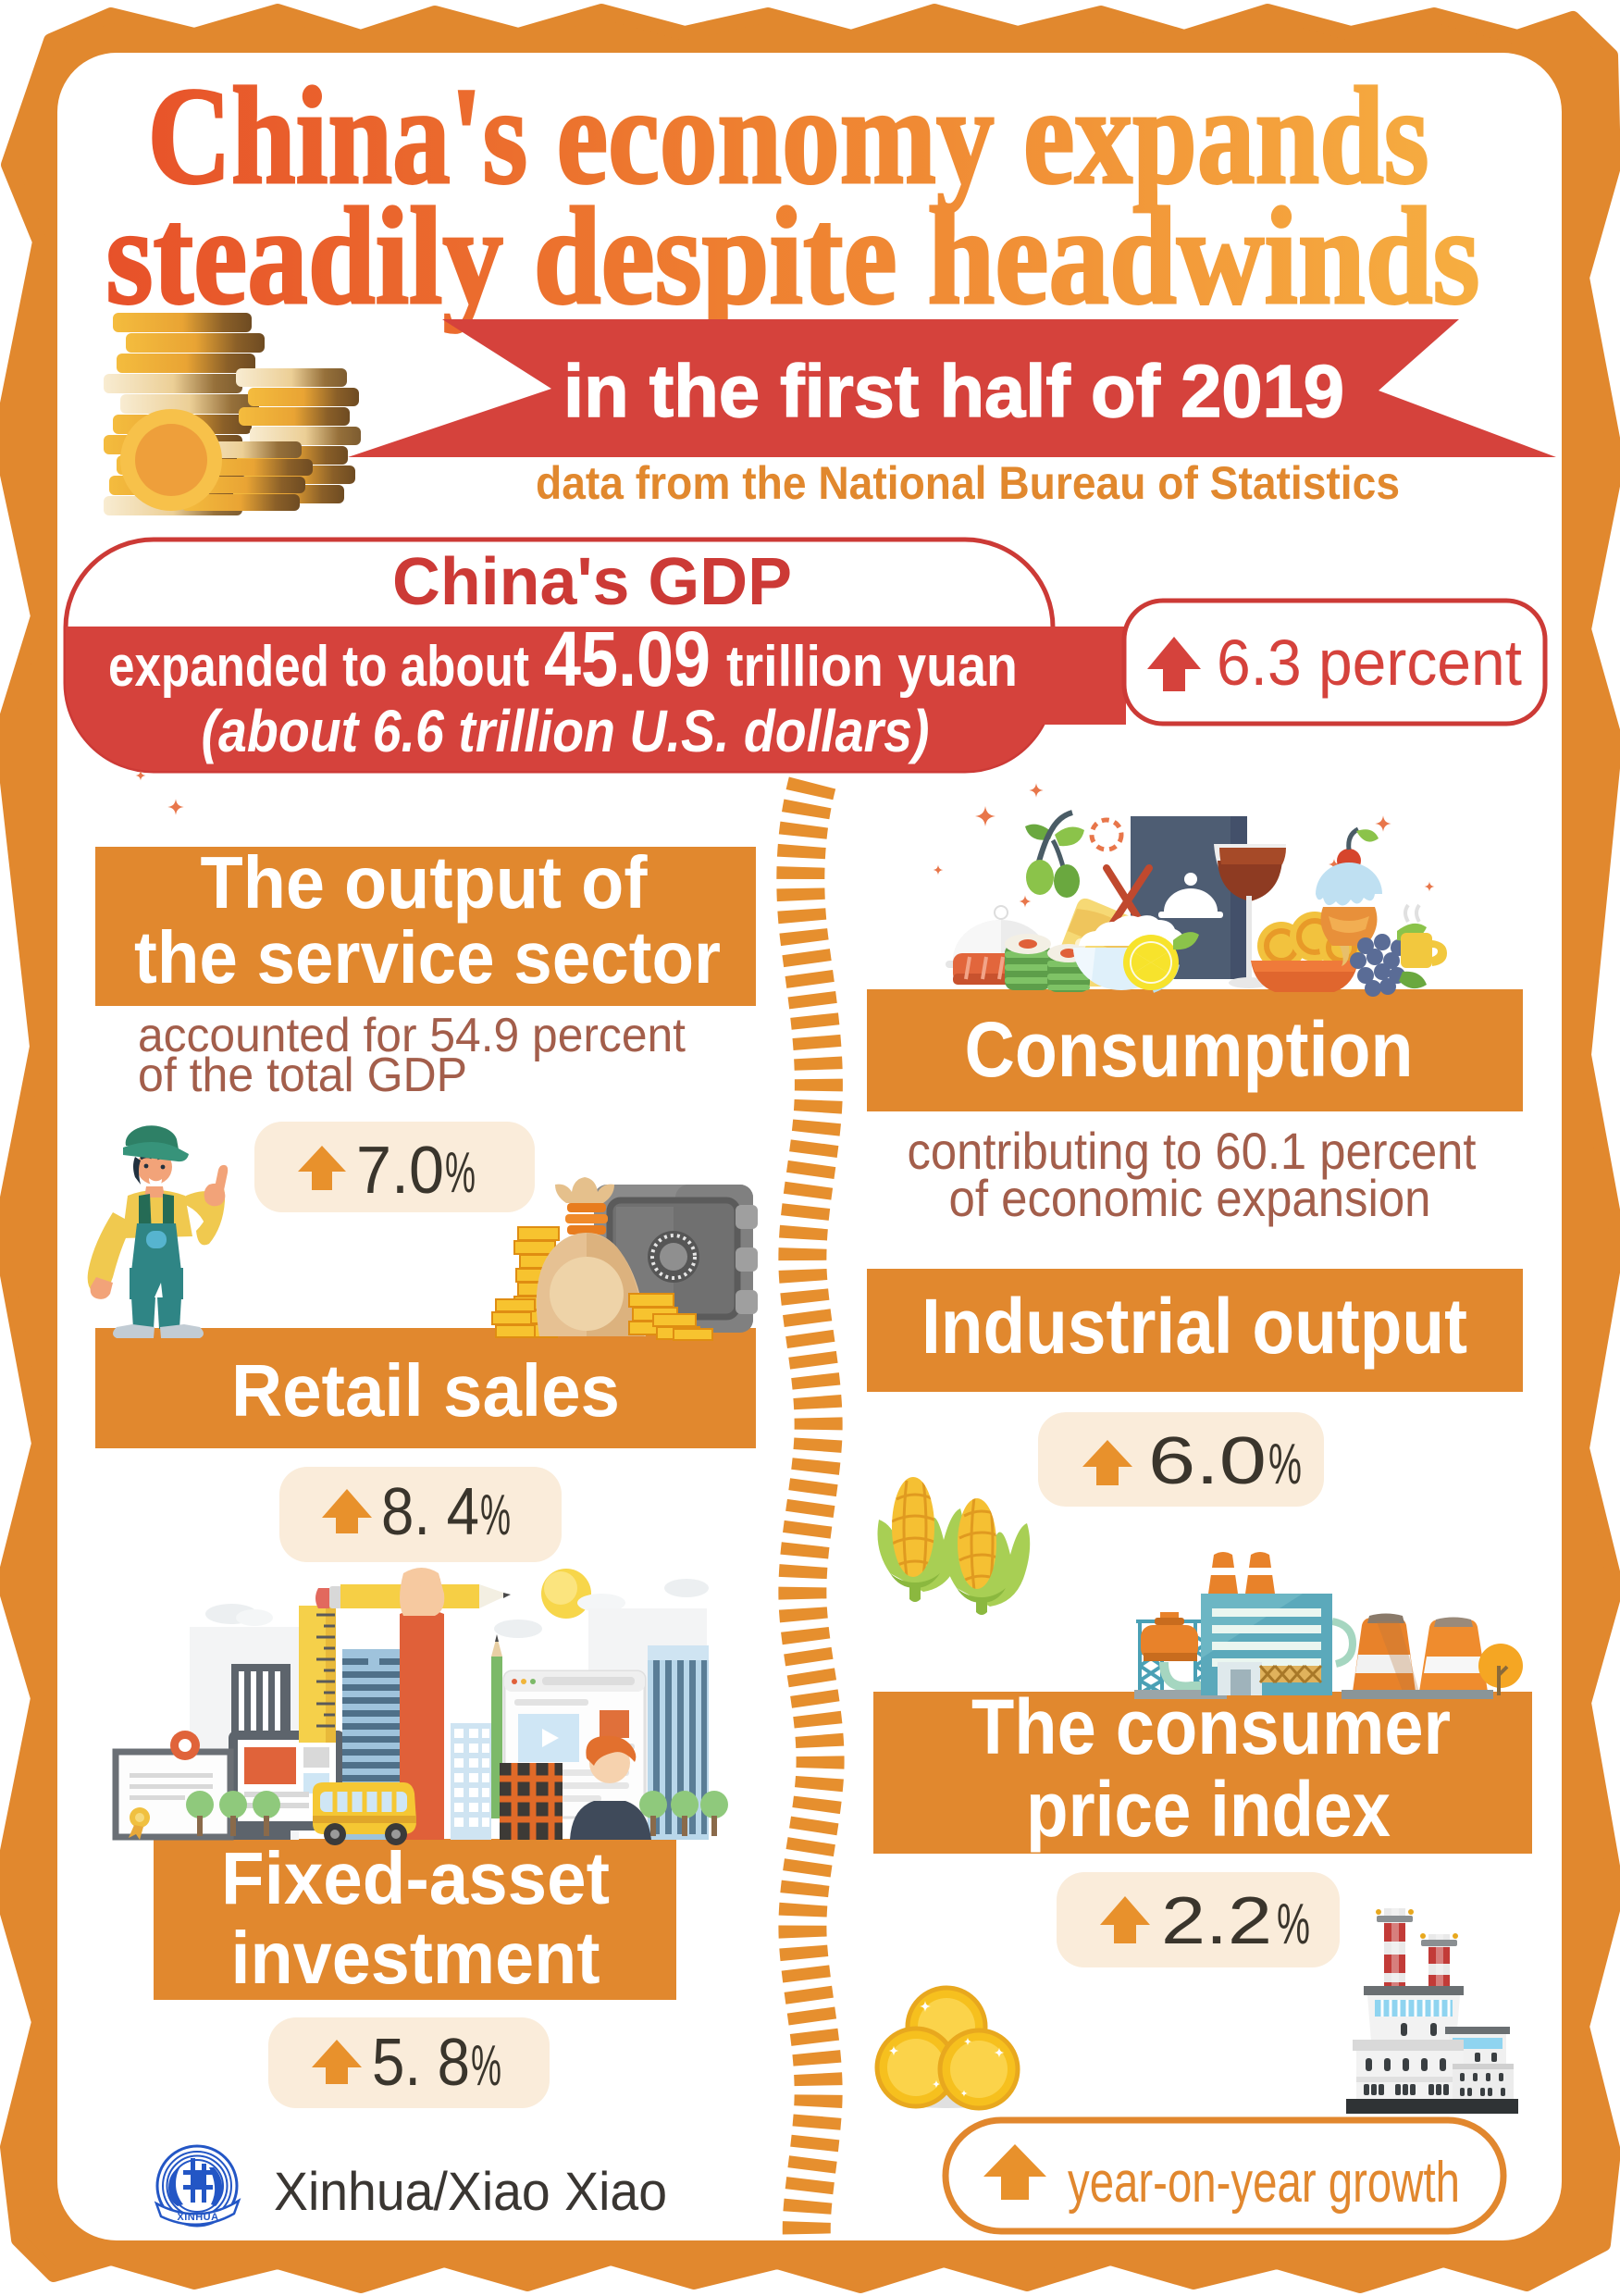  What do you see at coordinates (1190, 1198) in the screenshot?
I see `svg-text: of economic expansion` at bounding box center [1190, 1198].